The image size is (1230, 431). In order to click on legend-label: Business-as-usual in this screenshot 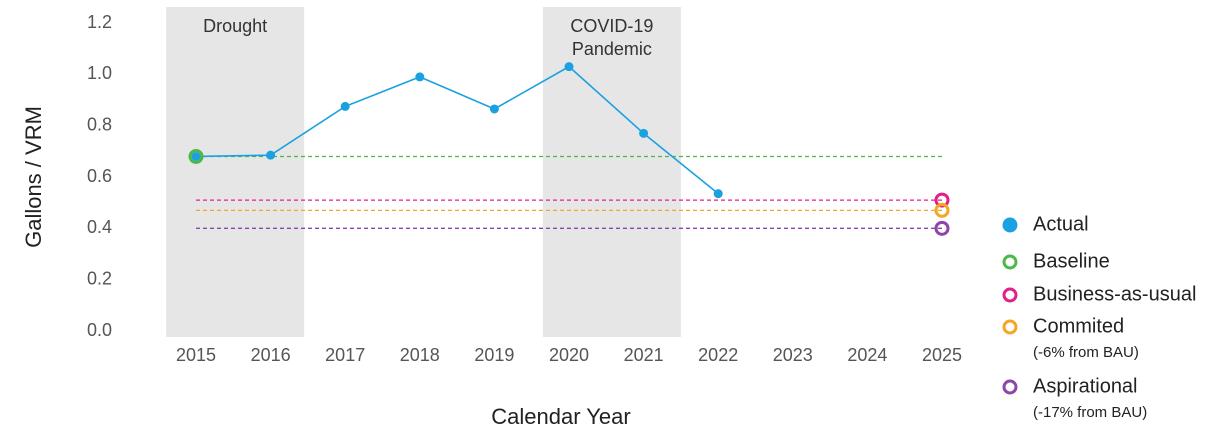, I will do `click(1114, 294)`.